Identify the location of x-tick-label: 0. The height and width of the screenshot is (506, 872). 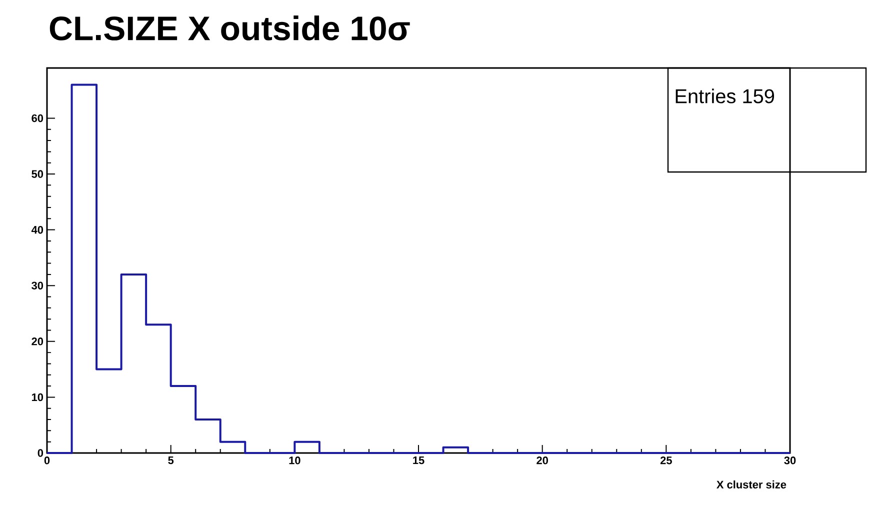
(47, 460).